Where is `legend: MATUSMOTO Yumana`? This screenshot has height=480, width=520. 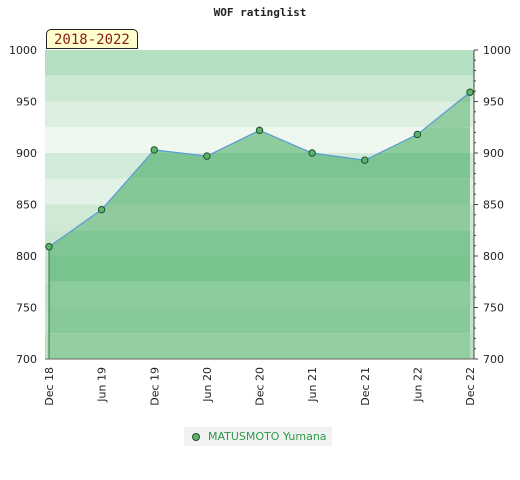
legend: MATUSMOTO Yumana is located at coordinates (258, 436).